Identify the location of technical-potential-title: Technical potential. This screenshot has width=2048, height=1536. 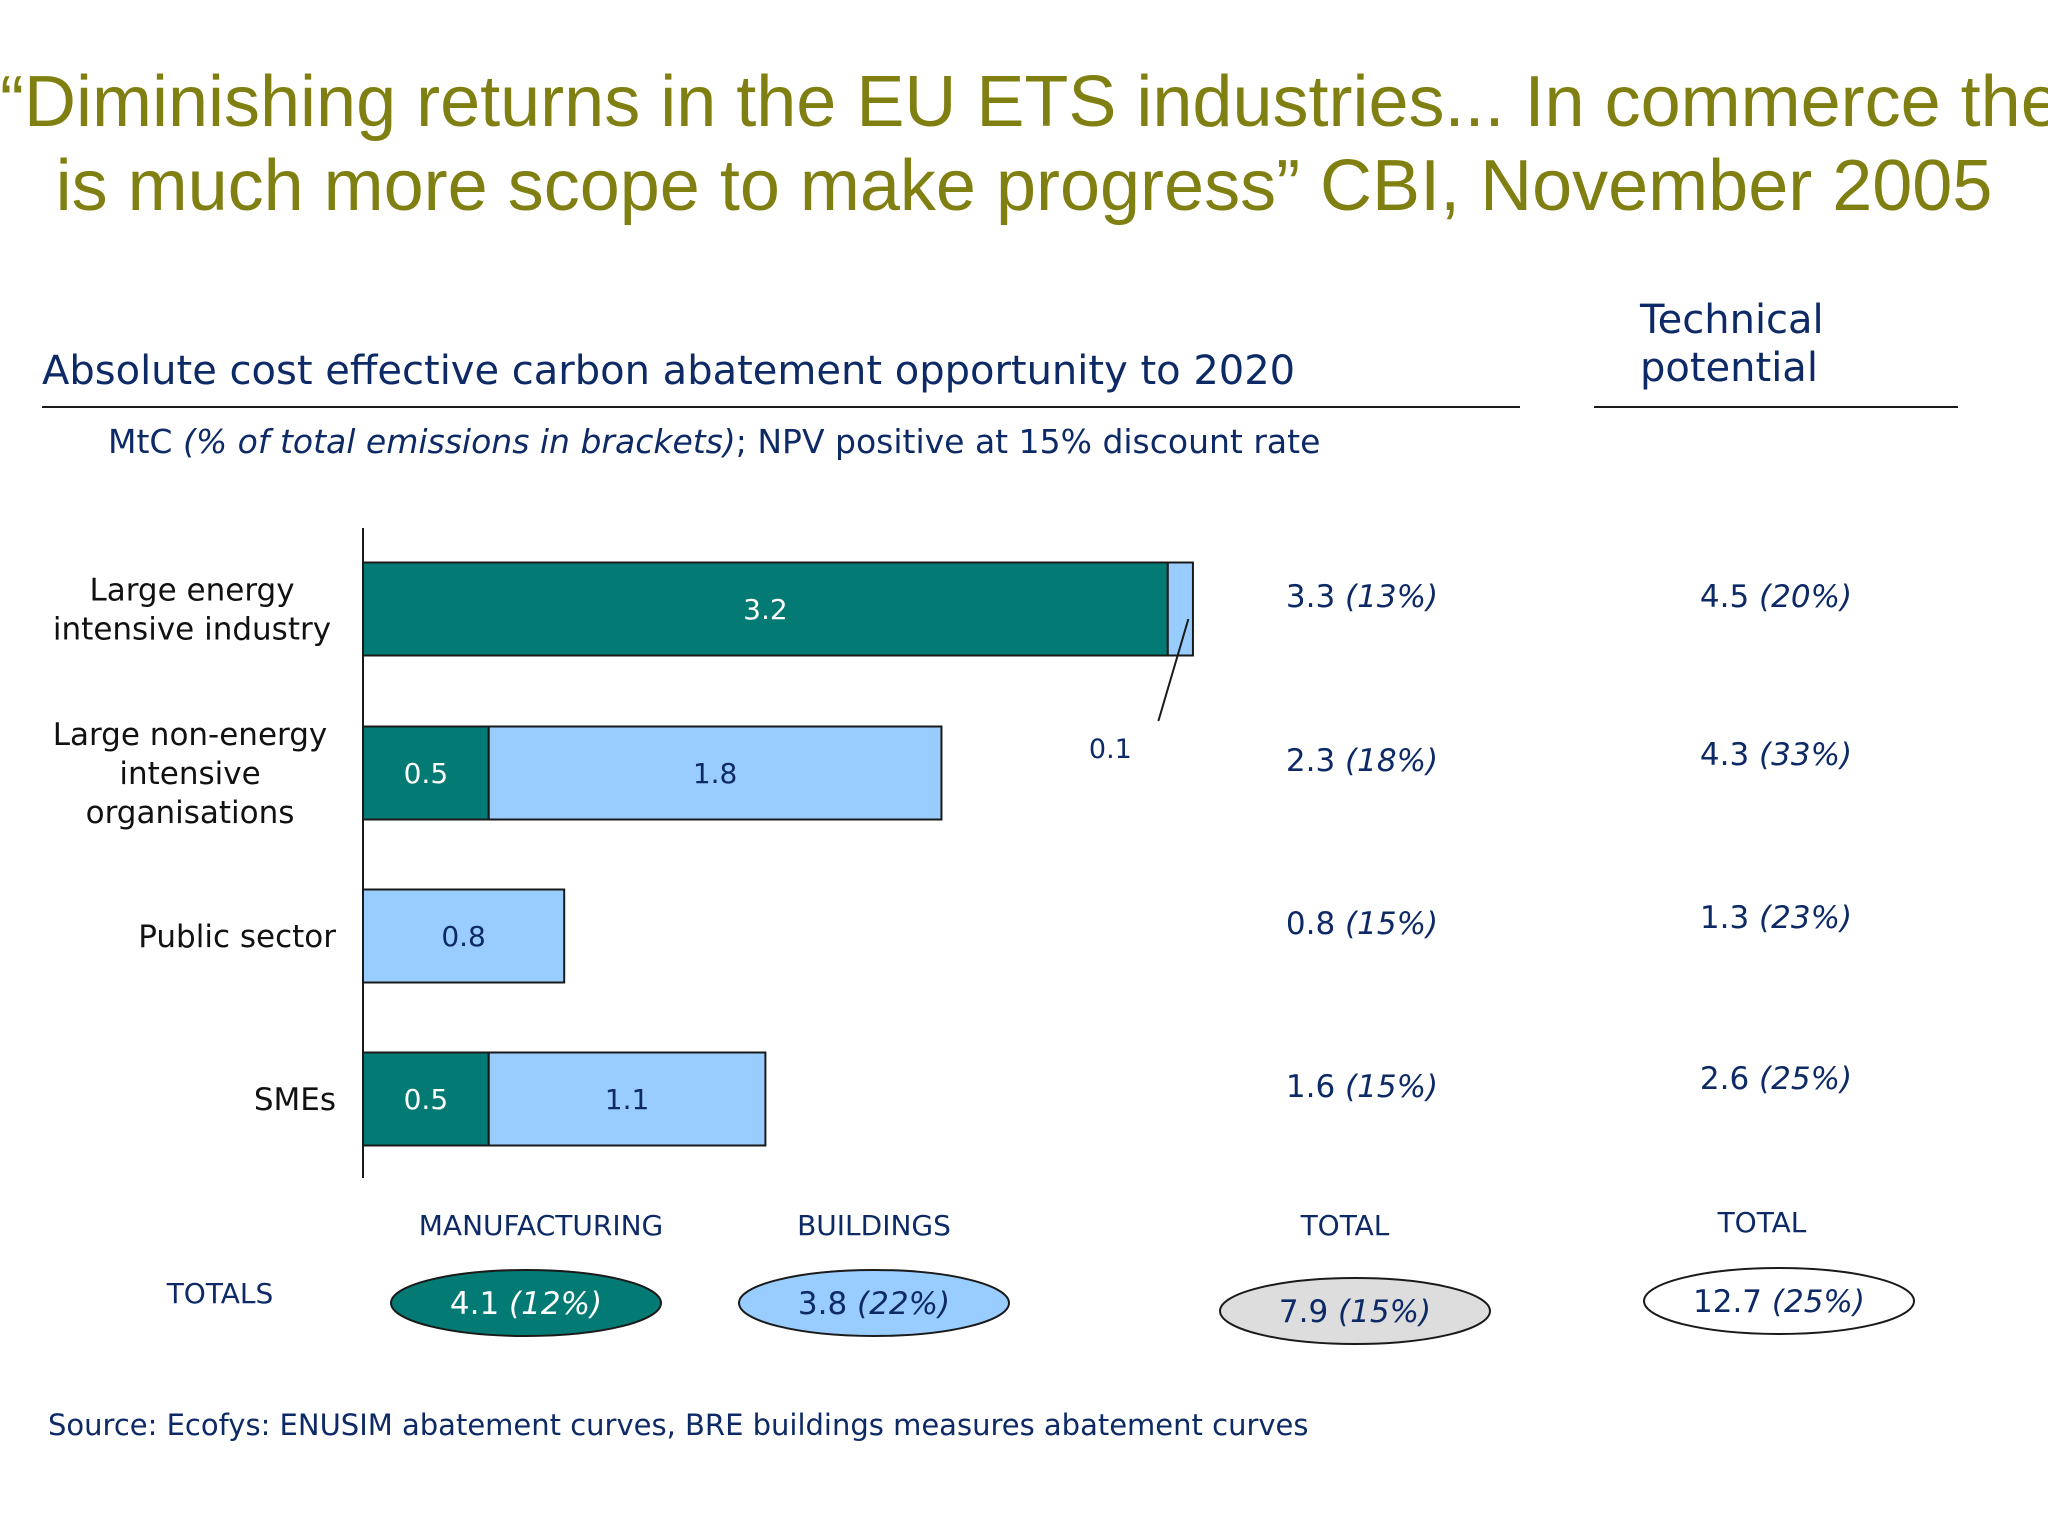
(1732, 344).